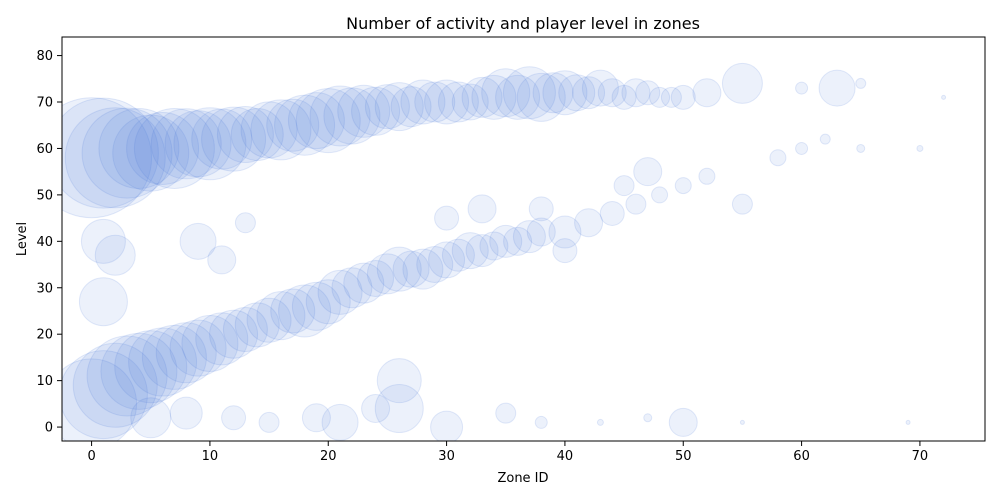 Image resolution: width=1000 pixels, height=500 pixels. What do you see at coordinates (920, 456) in the screenshot?
I see `x-tick-label: 70` at bounding box center [920, 456].